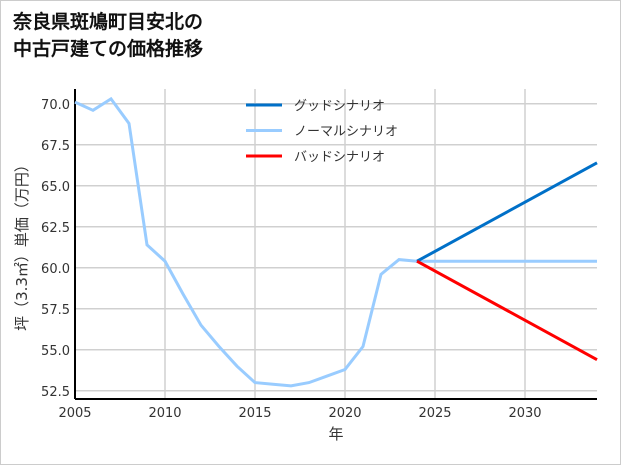 The height and width of the screenshot is (465, 621). What do you see at coordinates (339, 106) in the screenshot?
I see `legend-label: グッドシナリオ` at bounding box center [339, 106].